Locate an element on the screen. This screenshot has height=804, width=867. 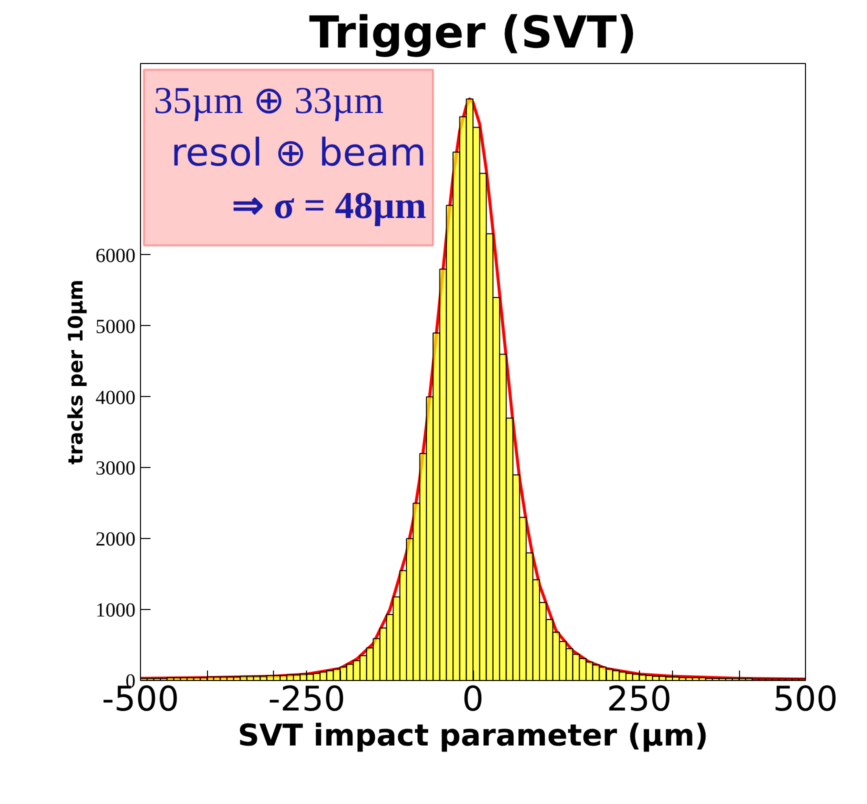
y-tick-label: 5000 is located at coordinates (116, 327).